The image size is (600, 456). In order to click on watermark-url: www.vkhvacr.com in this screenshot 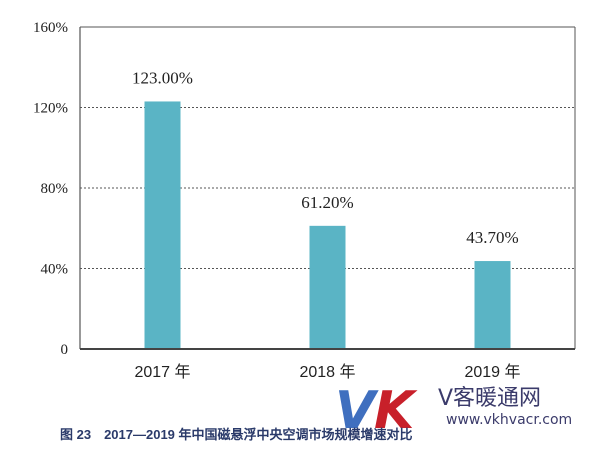, I will do `click(509, 420)`.